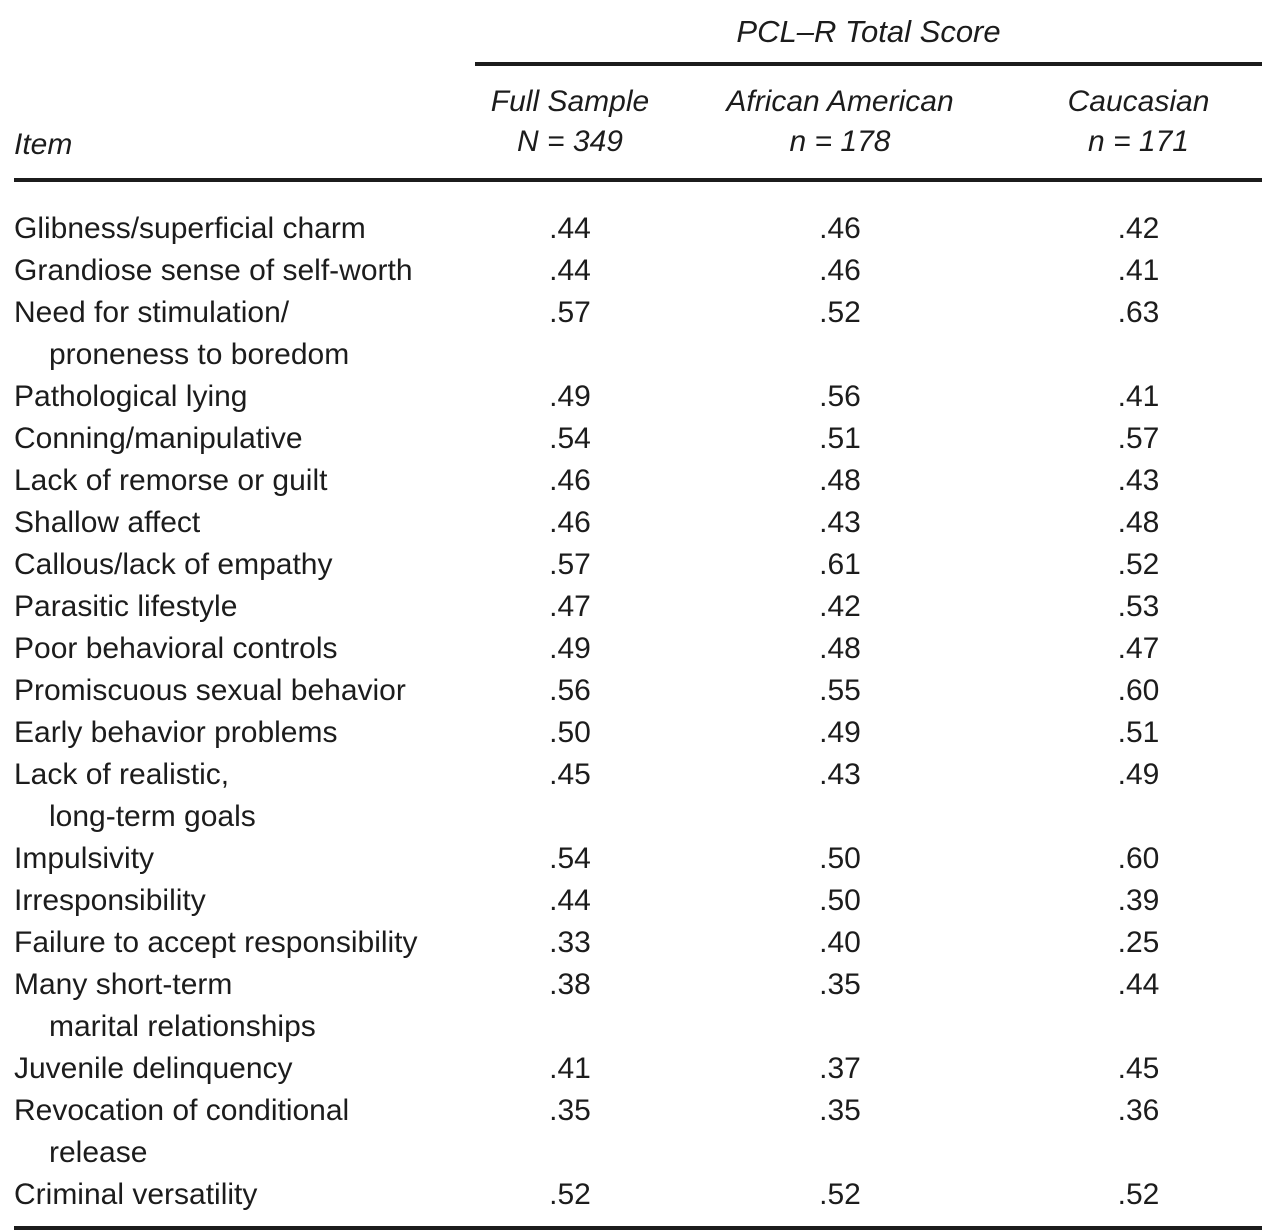 This screenshot has height=1230, width=1280. What do you see at coordinates (570, 101) in the screenshot?
I see `column-label: Full Sample` at bounding box center [570, 101].